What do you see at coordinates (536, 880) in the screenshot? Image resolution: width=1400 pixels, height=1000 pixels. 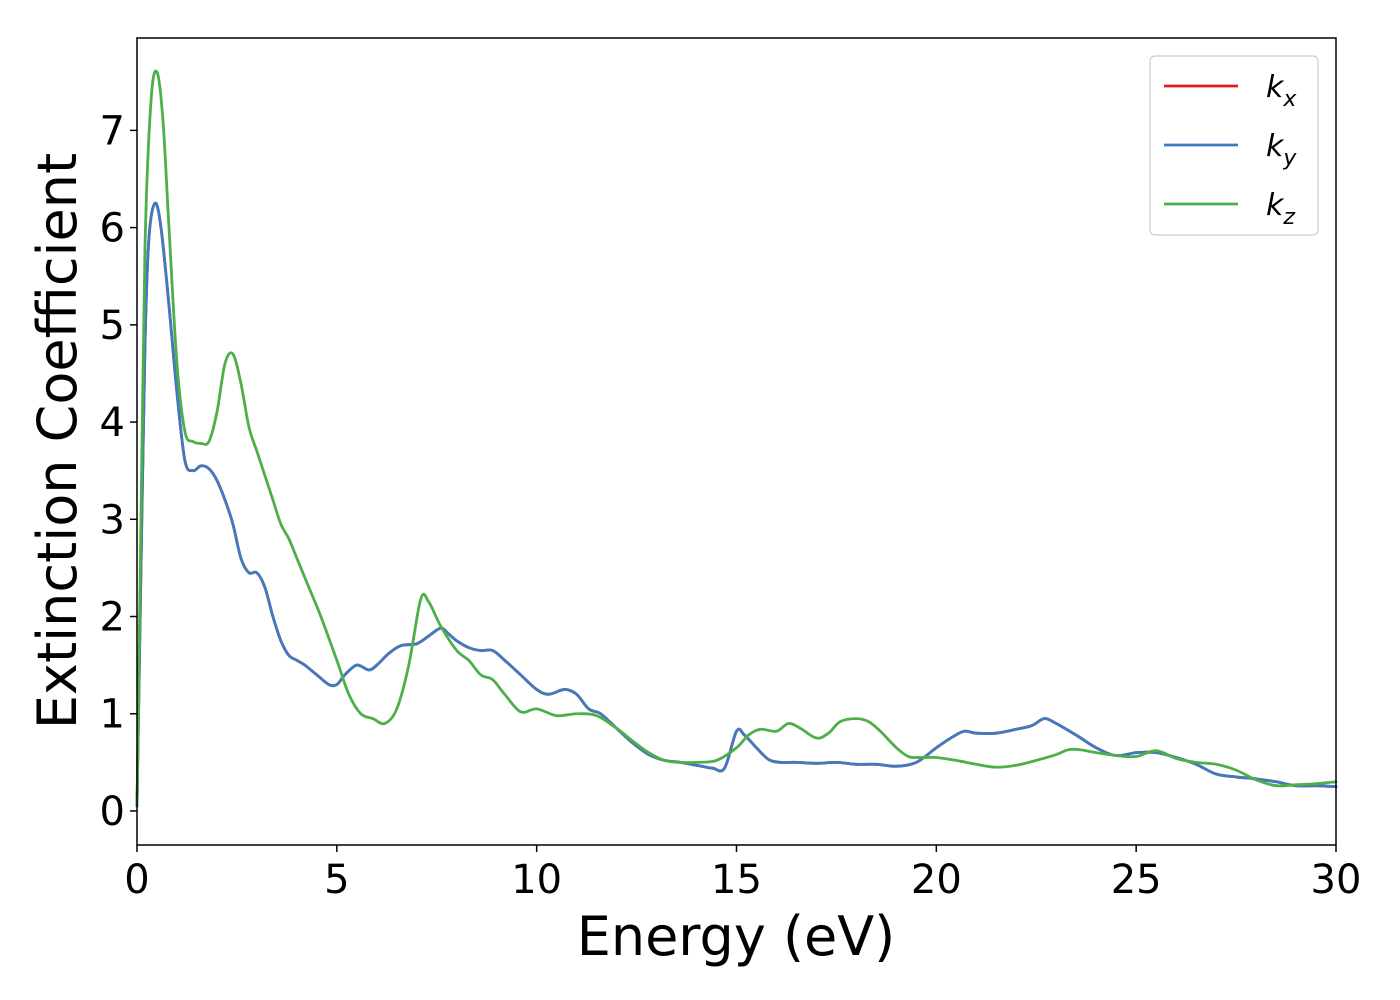 I see `x-tick-label: 10` at bounding box center [536, 880].